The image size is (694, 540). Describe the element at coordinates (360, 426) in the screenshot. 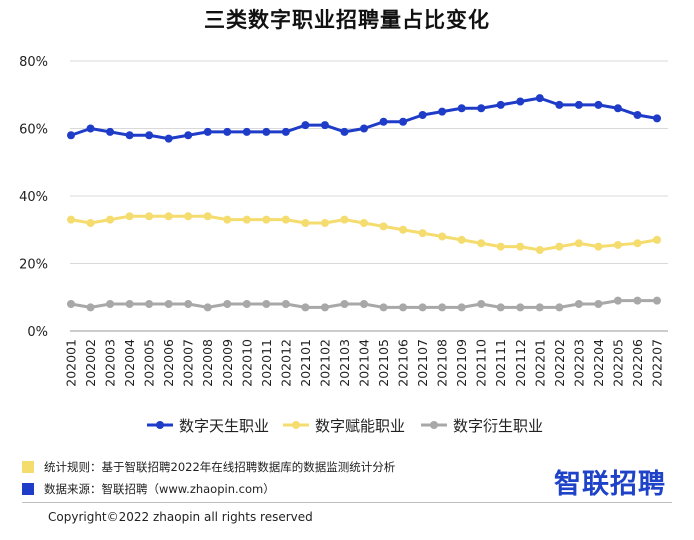

I see `legend-label-1: 数字赋能职业` at that location.